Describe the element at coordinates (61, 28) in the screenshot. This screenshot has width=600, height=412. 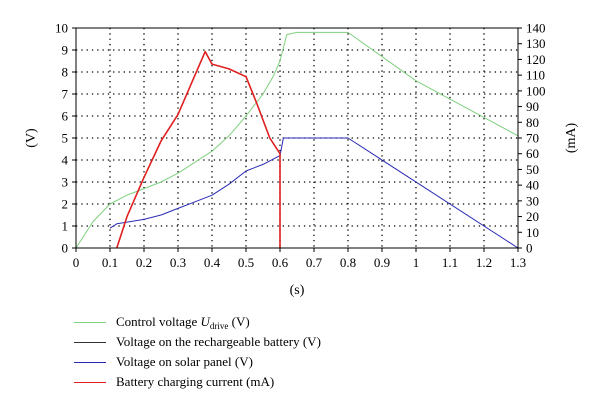
I see `y-left-tick-label: 10` at that location.